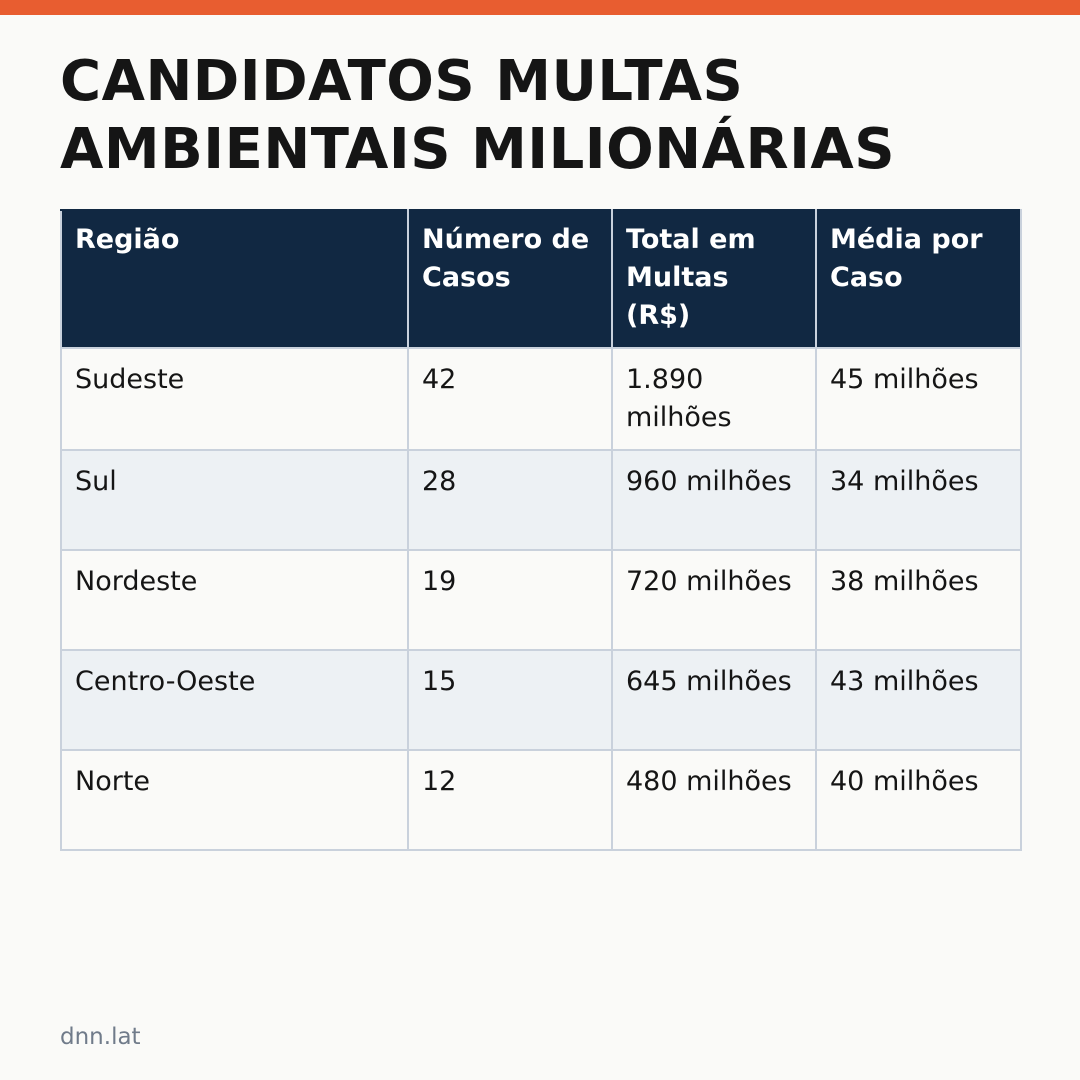  I want to click on table-row: Centro-Oeste 15 645 milhões 43 milhões, so click(541, 700).